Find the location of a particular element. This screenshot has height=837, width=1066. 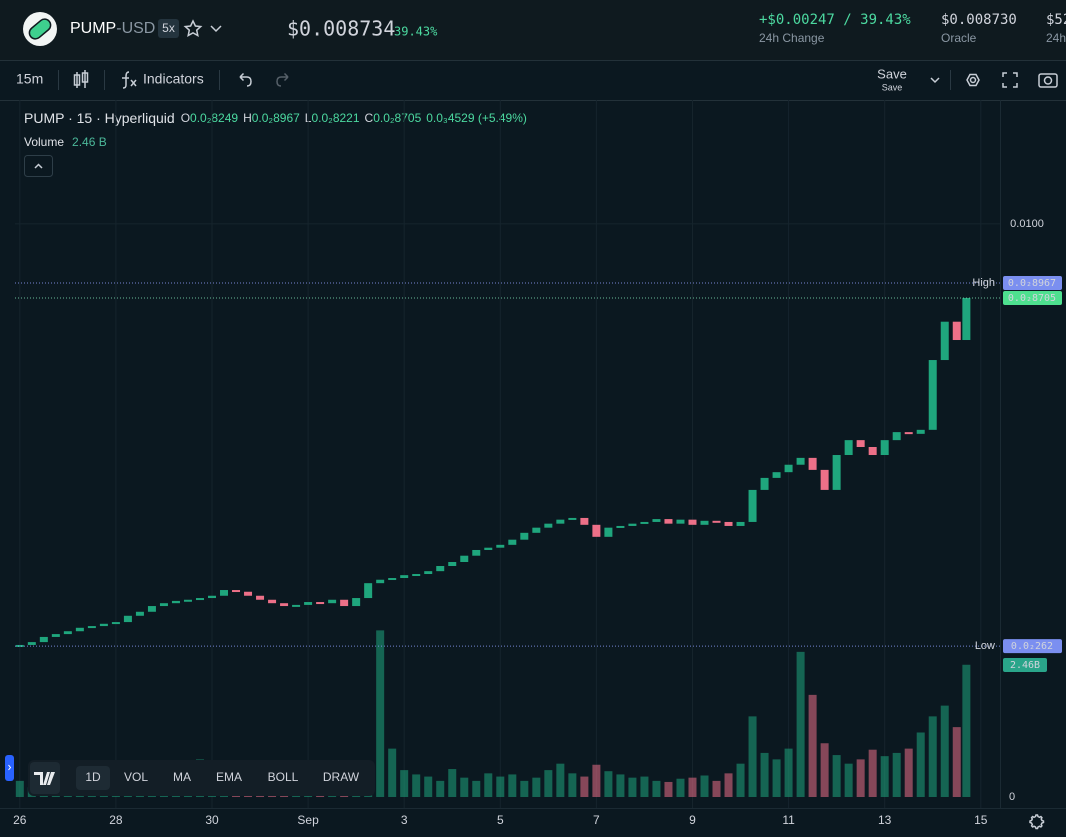

save-button: Save is located at coordinates (892, 73).